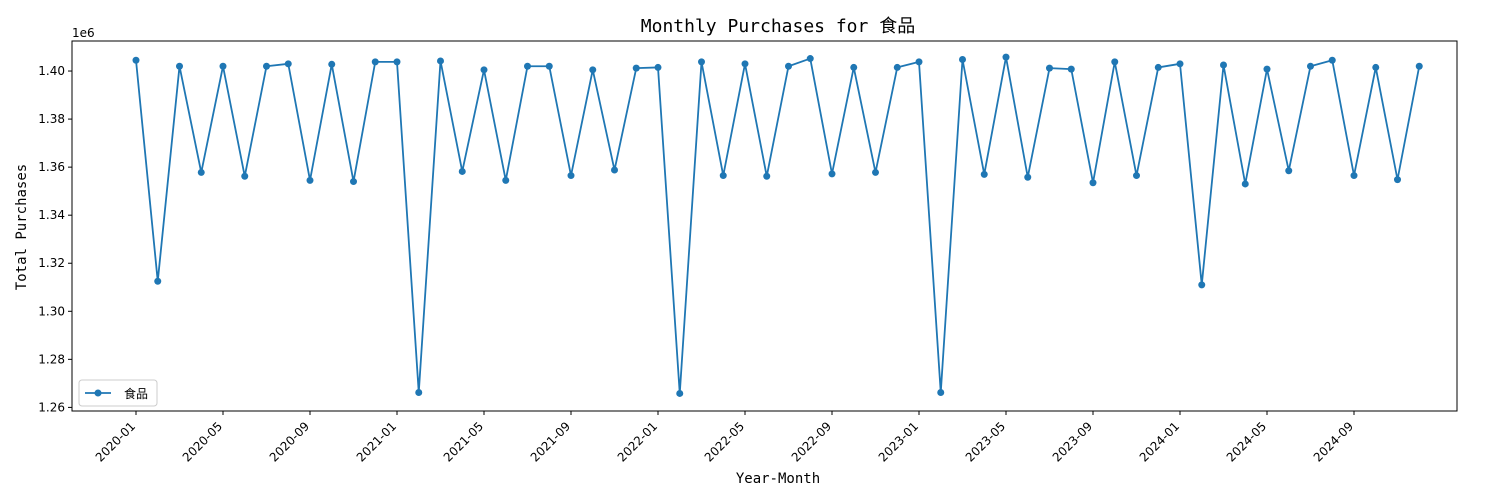 The height and width of the screenshot is (500, 1500). Describe the element at coordinates (55, 239) in the screenshot. I see `y-axis: 1.26 1.28 1.30 1.32 1.34 1.36 1.38 1.40` at that location.